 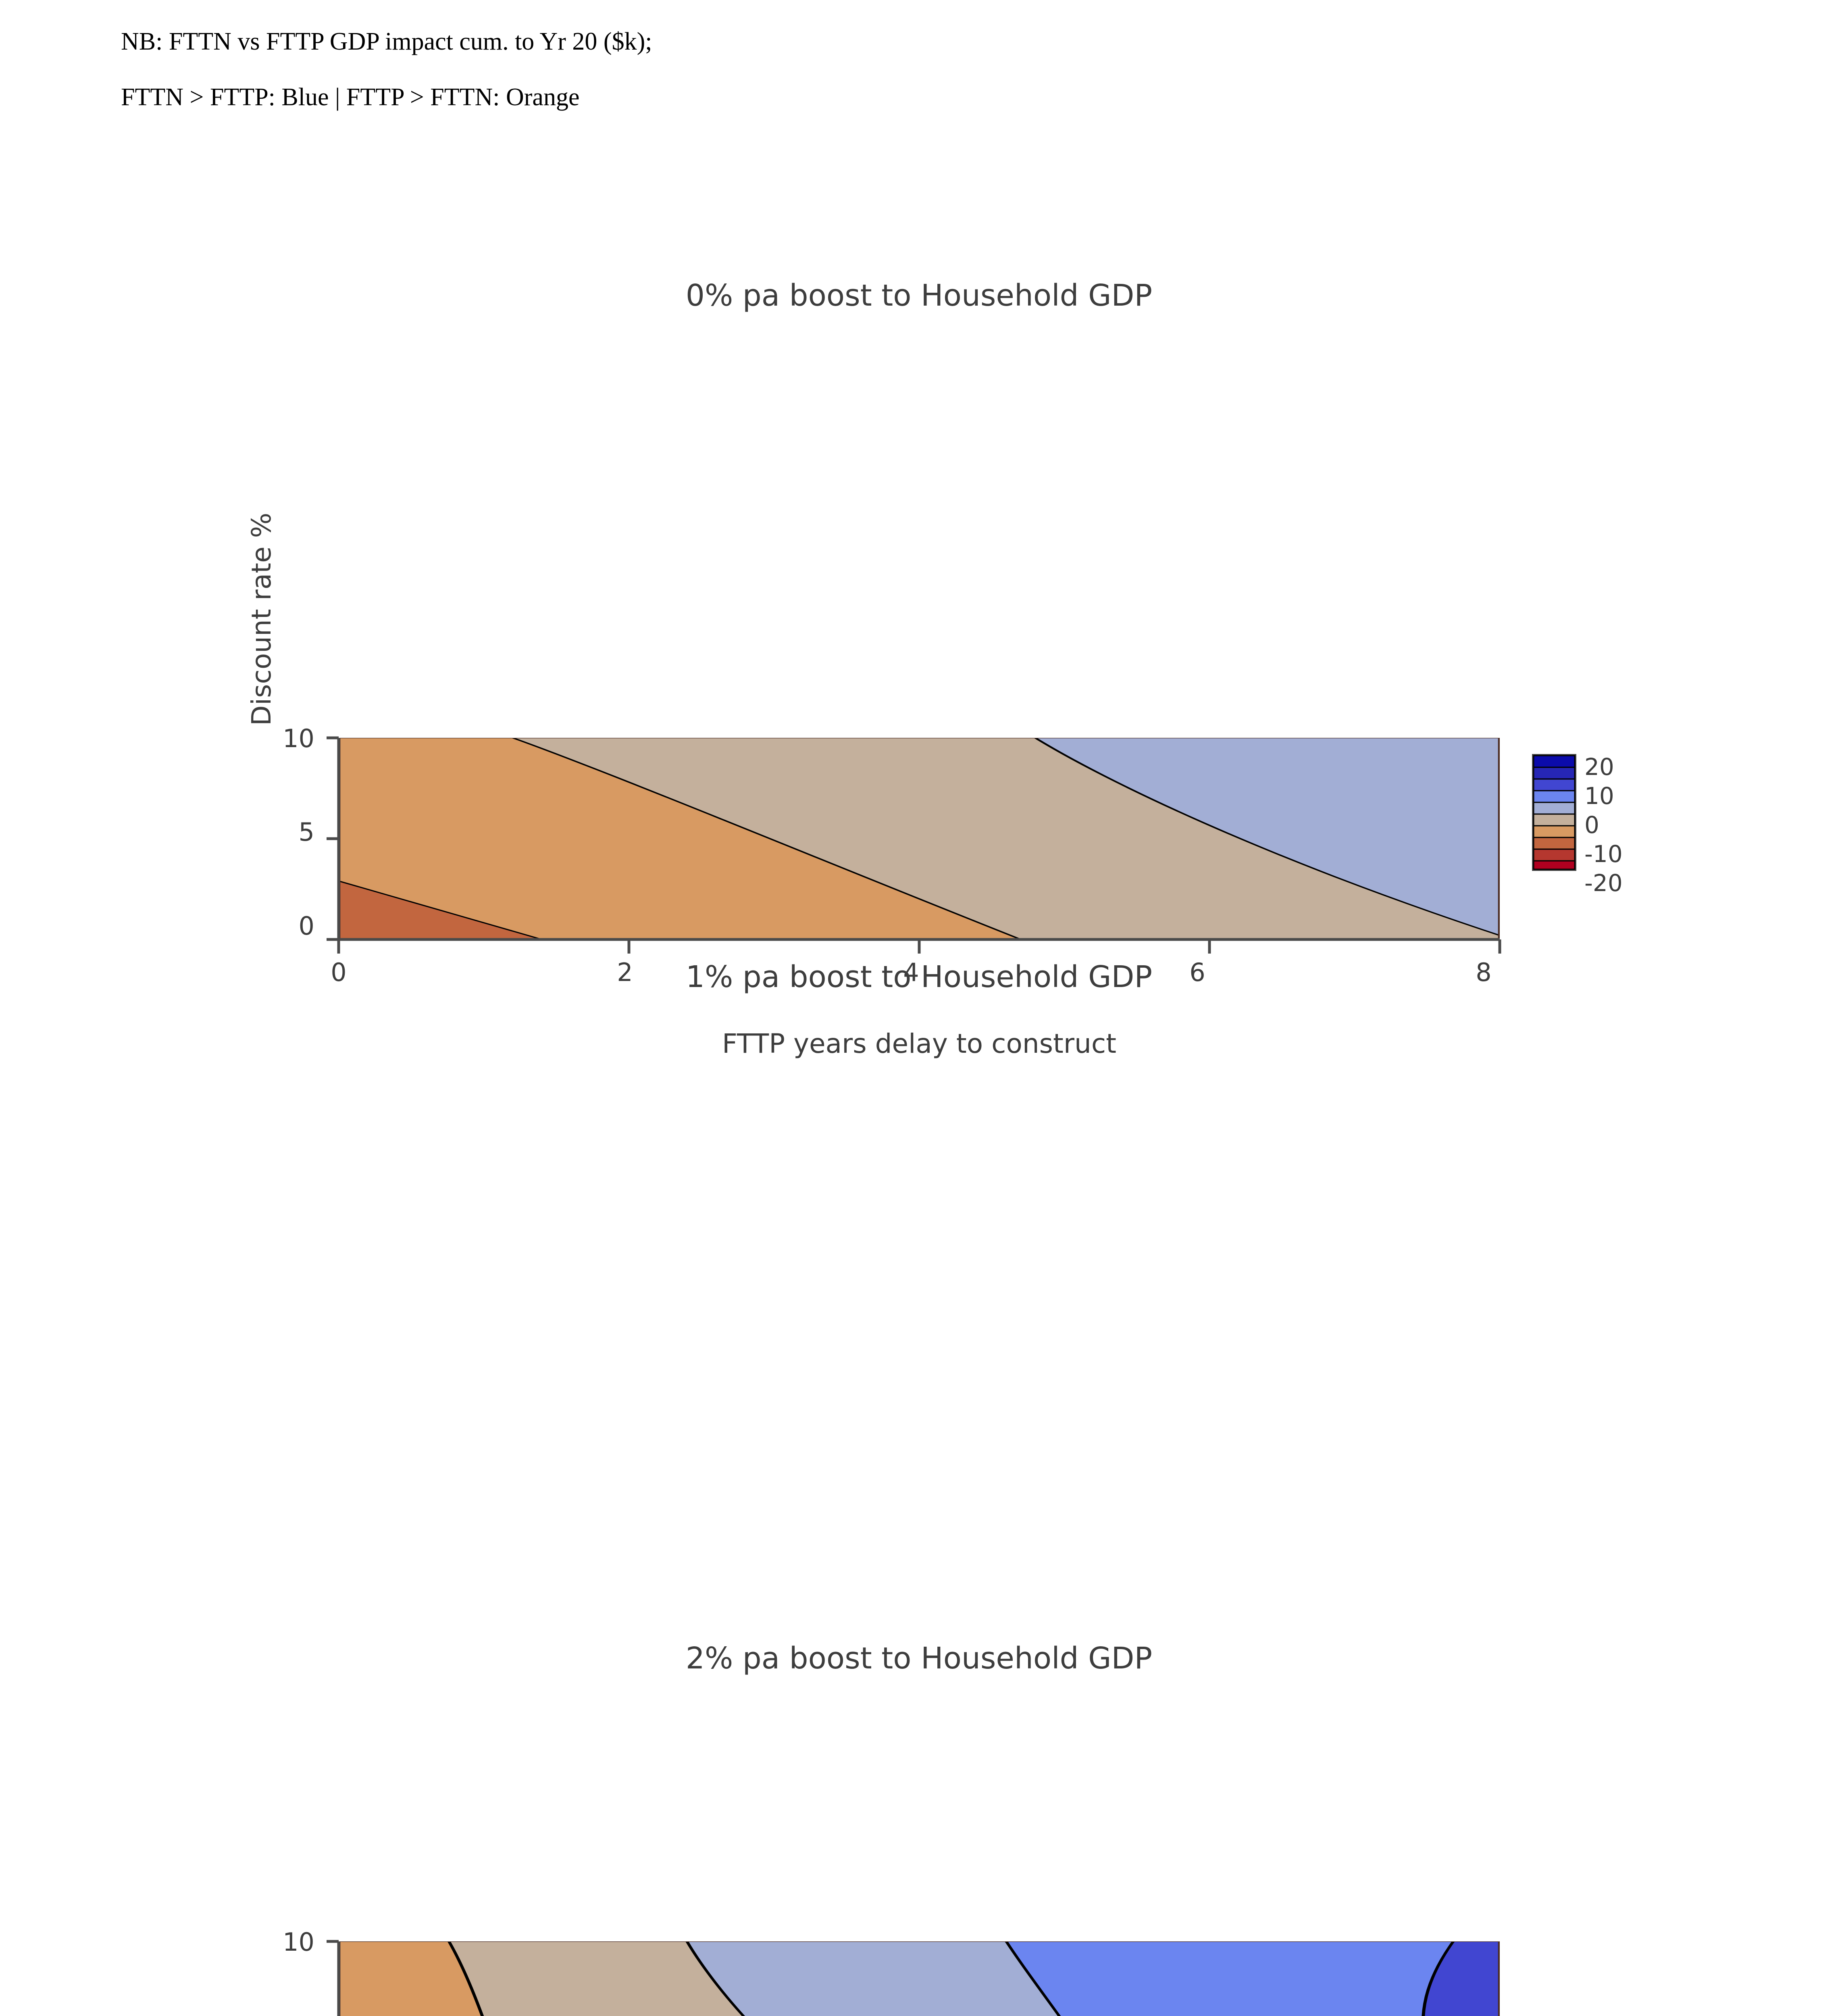 I want to click on contour-plot-1pct, so click(x=920, y=1978).